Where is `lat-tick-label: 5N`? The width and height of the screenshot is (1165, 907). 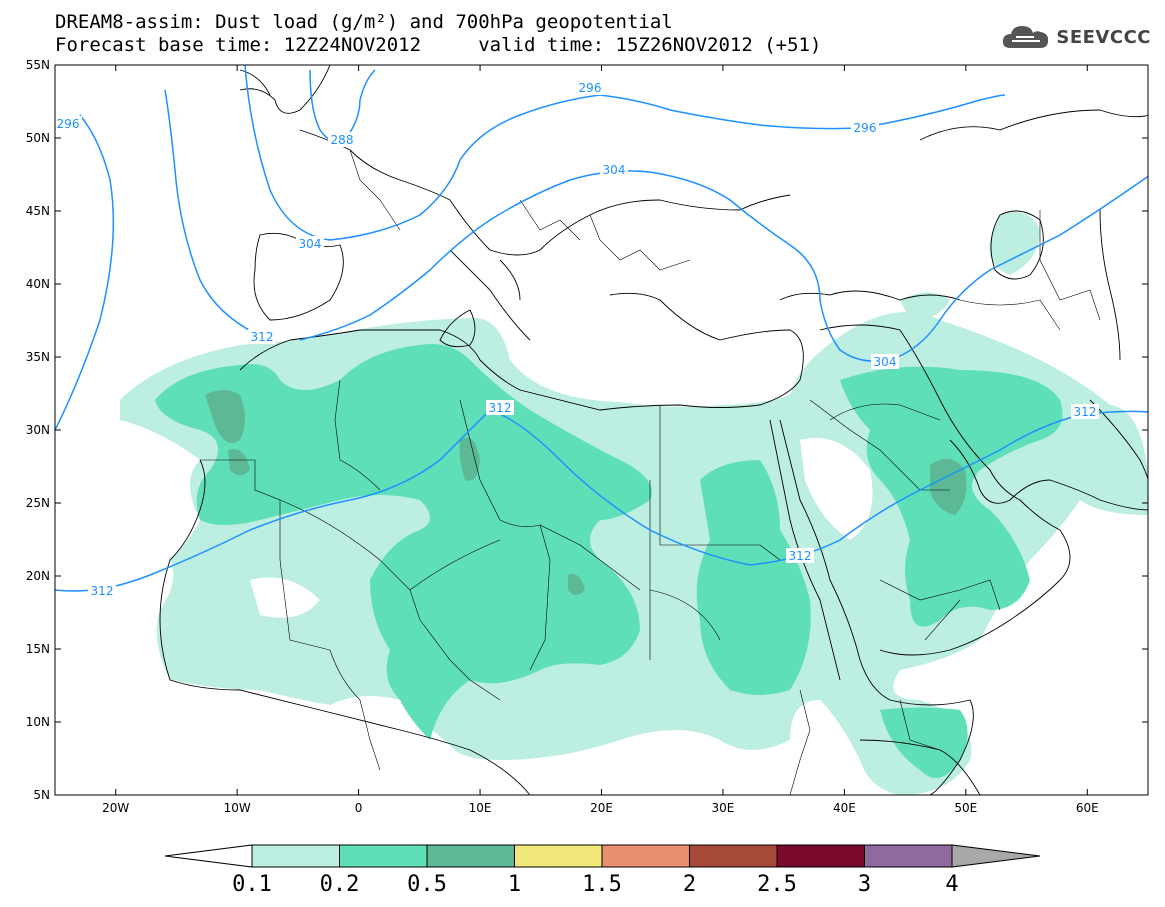
lat-tick-label: 5N is located at coordinates (41, 795).